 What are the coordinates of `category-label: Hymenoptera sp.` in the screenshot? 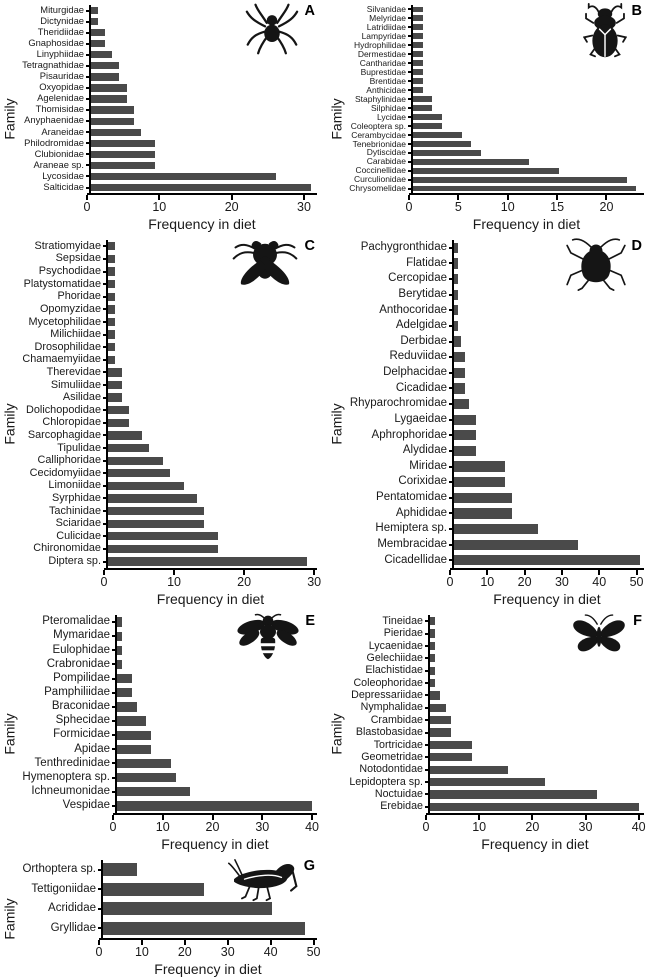 It's located at (66, 776).